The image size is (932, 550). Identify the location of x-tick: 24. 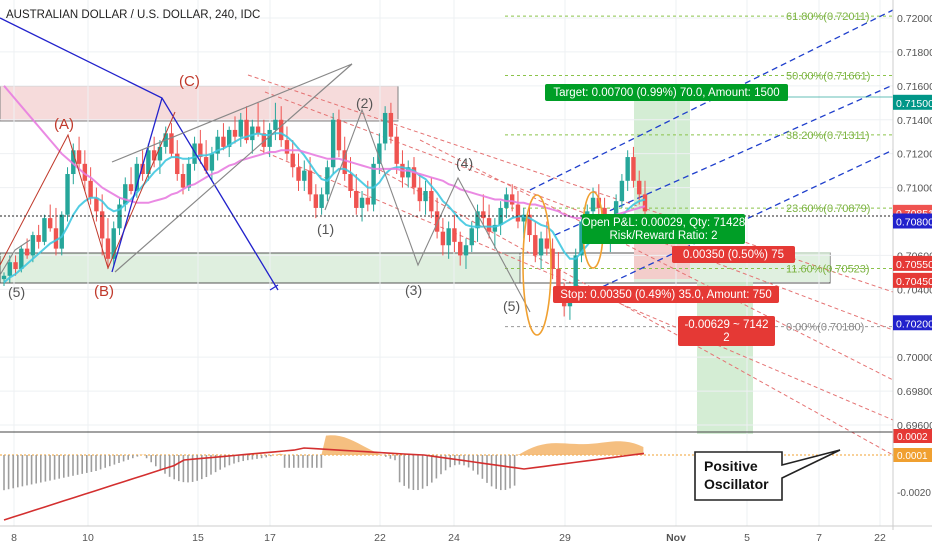
(454, 538).